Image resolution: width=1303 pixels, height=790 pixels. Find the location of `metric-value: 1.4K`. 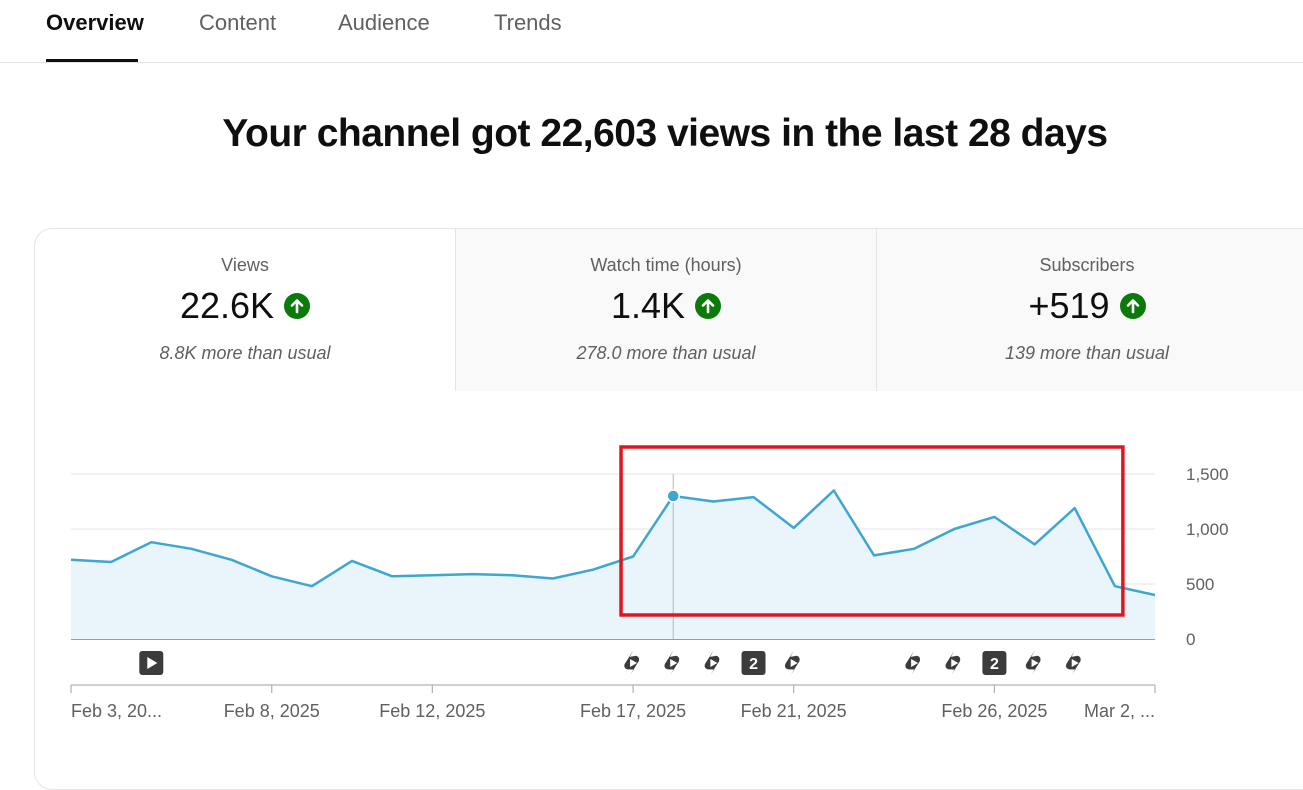

metric-value: 1.4K is located at coordinates (648, 305).